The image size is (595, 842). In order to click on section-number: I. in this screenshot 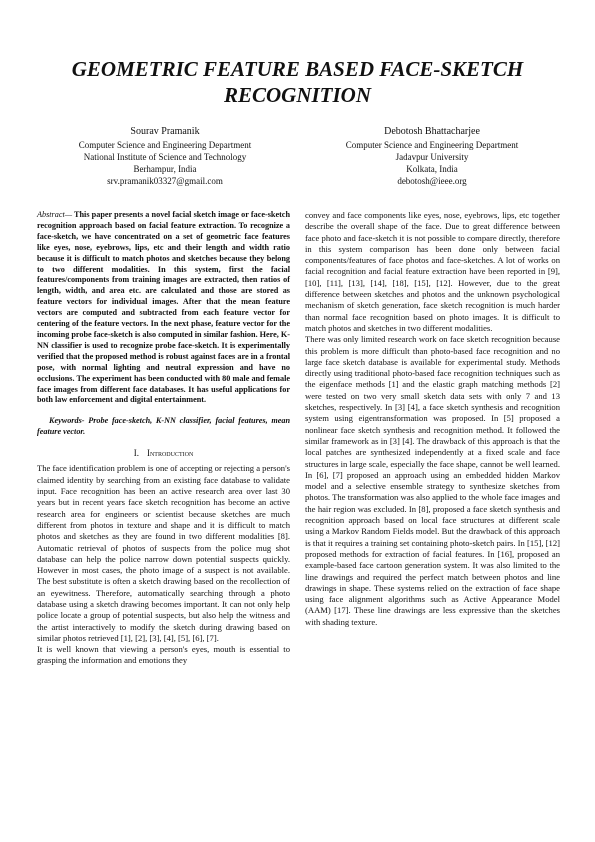, I will do `click(136, 453)`.